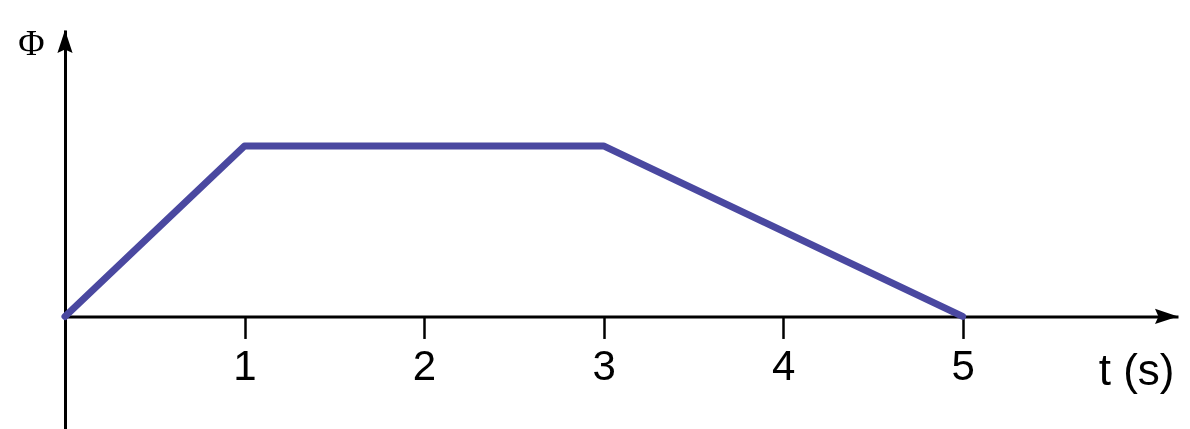 This screenshot has height=429, width=1190. What do you see at coordinates (604, 365) in the screenshot?
I see `x-tick-label: 3` at bounding box center [604, 365].